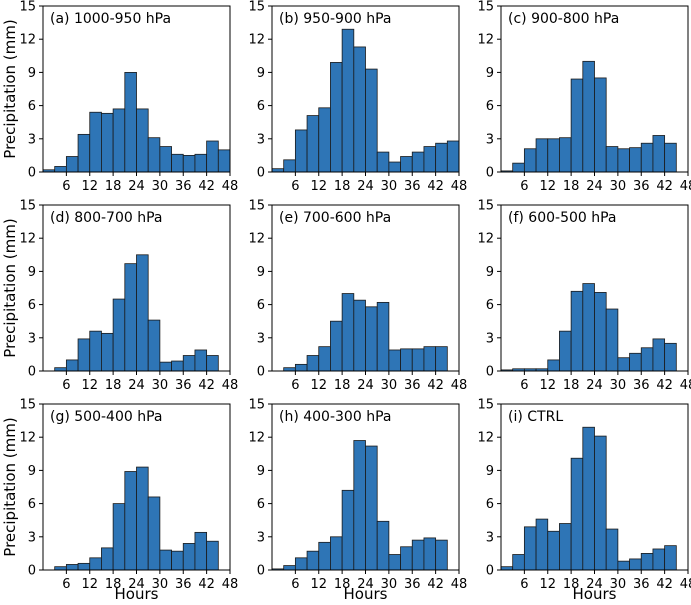  What do you see at coordinates (89, 385) in the screenshot?
I see `x-tick-label: 12` at bounding box center [89, 385].